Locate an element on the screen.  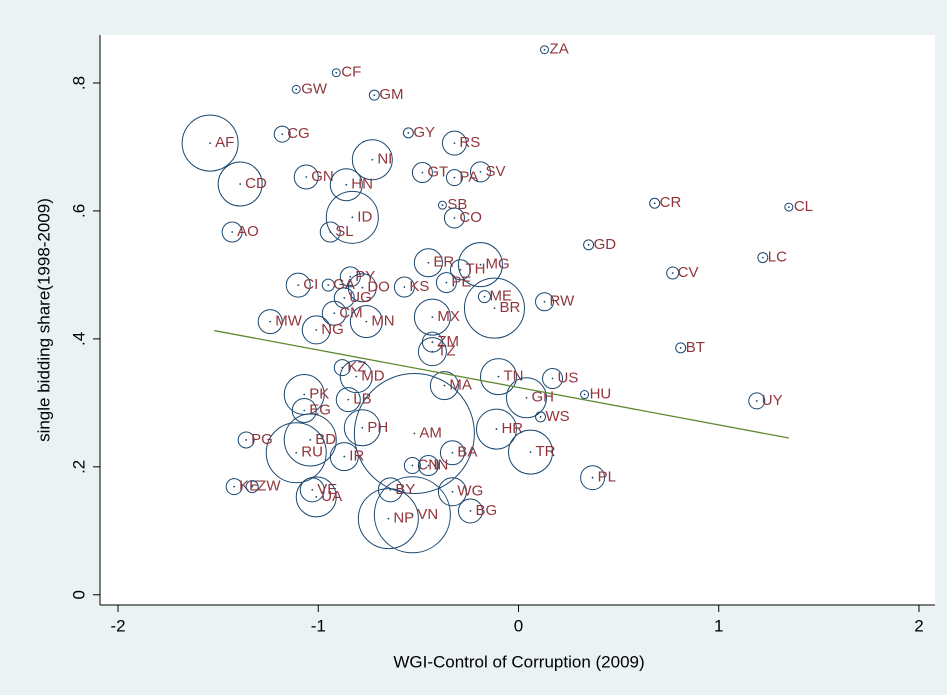
x-tick-label: -2 is located at coordinates (117, 625).